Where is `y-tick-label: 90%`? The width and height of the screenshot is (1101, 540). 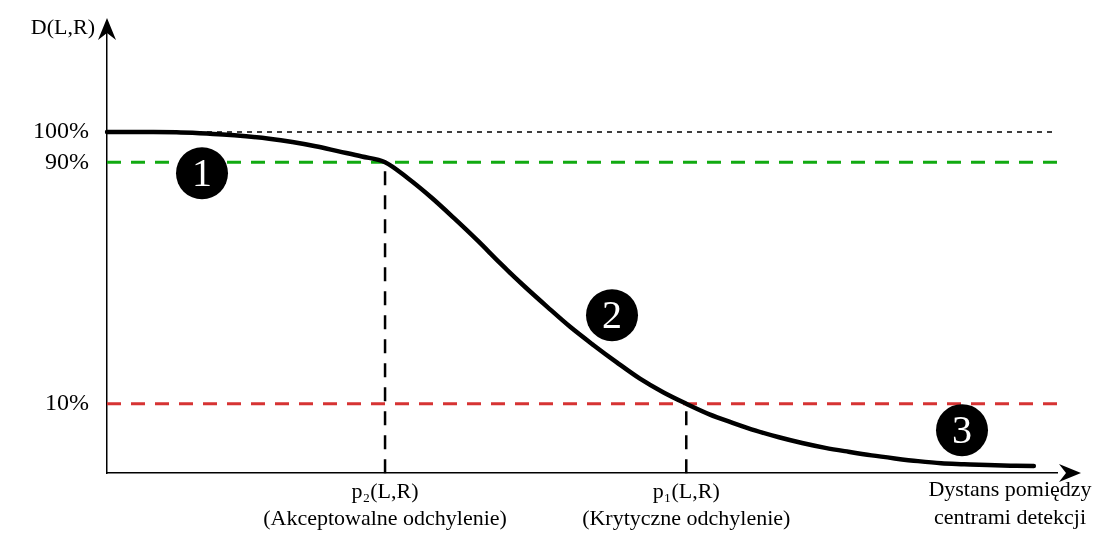
y-tick-label: 90% is located at coordinates (67, 160).